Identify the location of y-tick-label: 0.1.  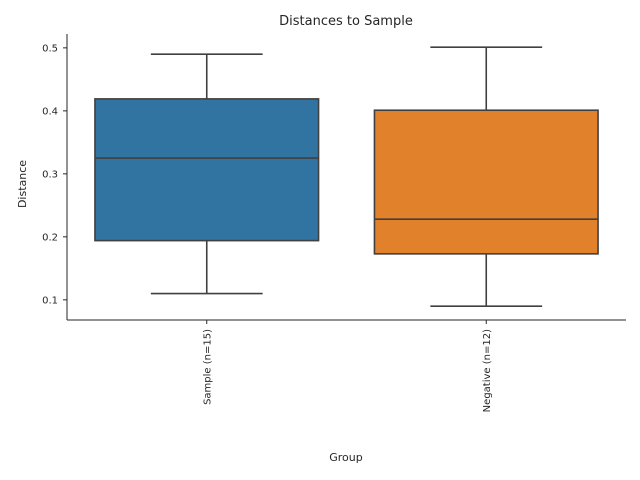
(50, 300).